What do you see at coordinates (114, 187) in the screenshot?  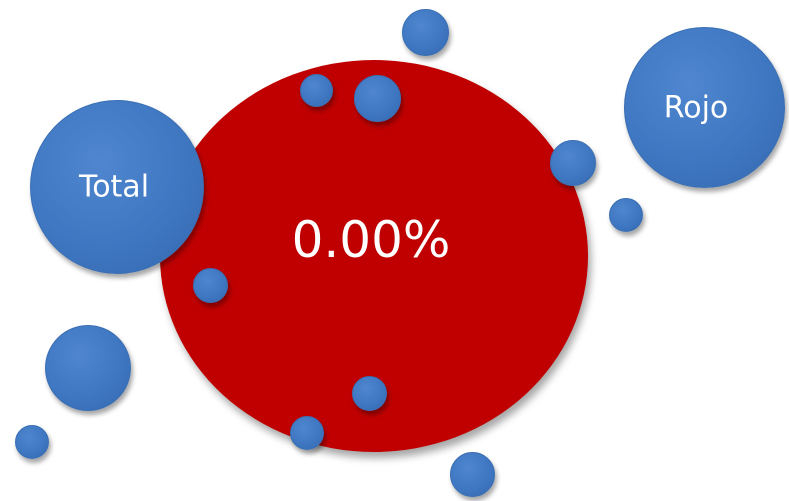 I see `total-label: Total` at bounding box center [114, 187].